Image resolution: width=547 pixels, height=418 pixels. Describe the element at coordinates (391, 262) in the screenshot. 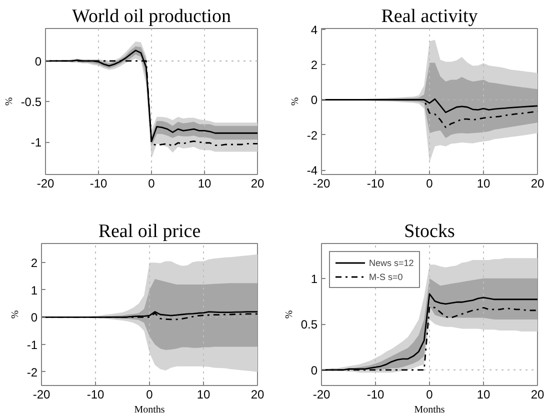

I see `legend-label: News s=12` at that location.